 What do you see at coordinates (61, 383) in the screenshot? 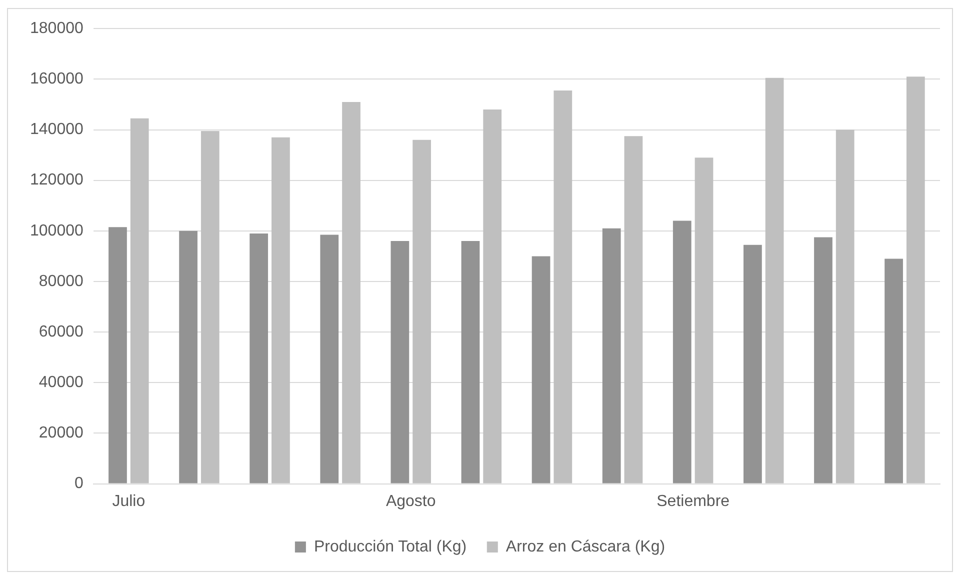
I see `y-tick-label: 40000` at bounding box center [61, 383].